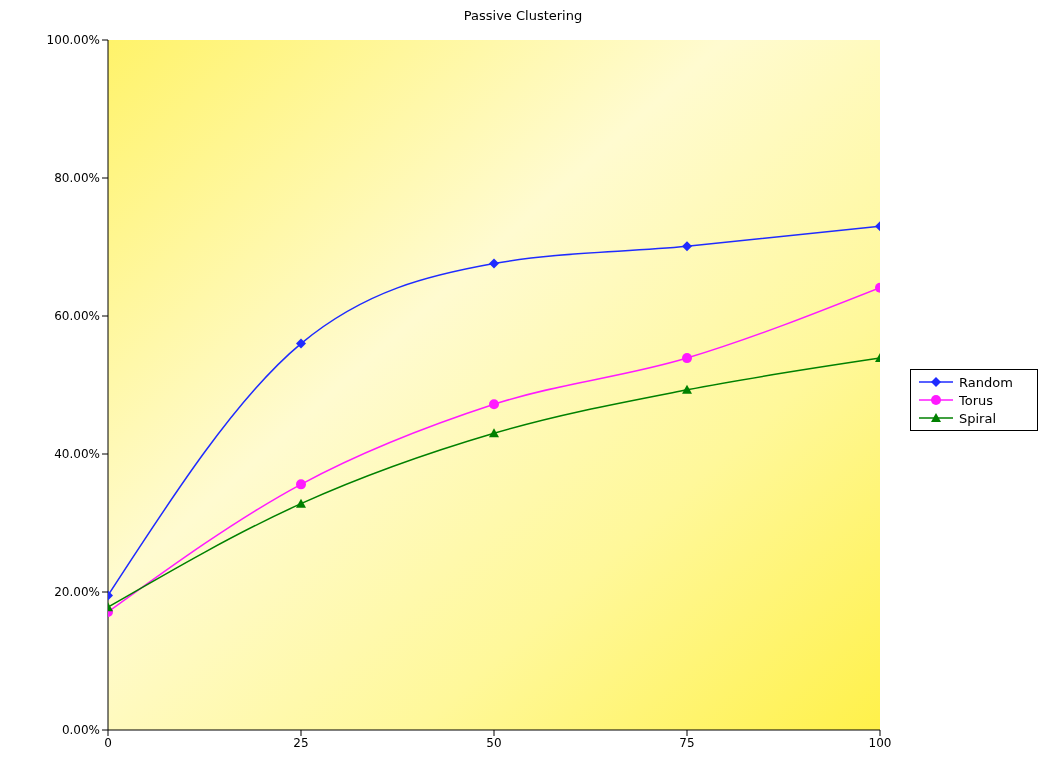 The image size is (1046, 773). Describe the element at coordinates (108, 742) in the screenshot. I see `x-tick-label: 0` at that location.